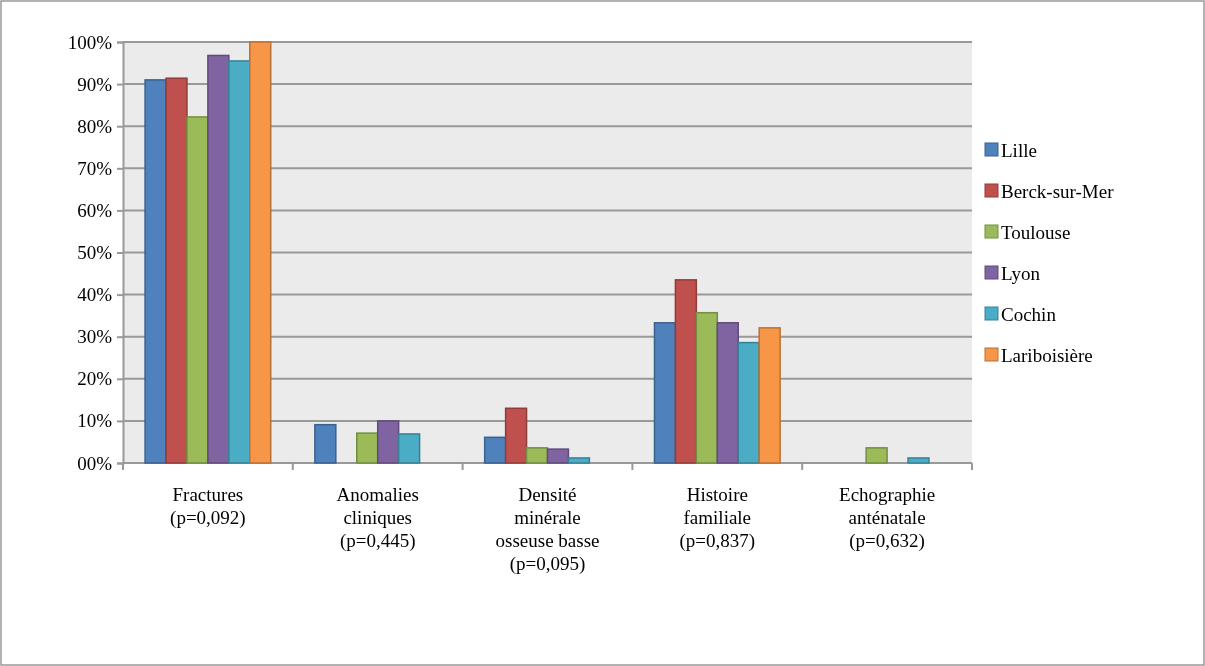 The image size is (1205, 666). I want to click on legend-label: Cochin, so click(1029, 314).